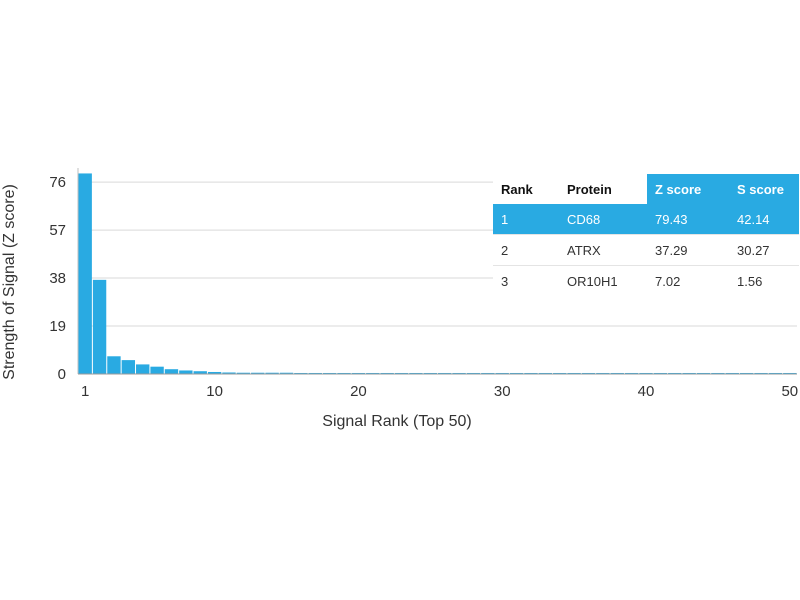 This screenshot has height=600, width=800. I want to click on header-s-score: S score, so click(764, 189).